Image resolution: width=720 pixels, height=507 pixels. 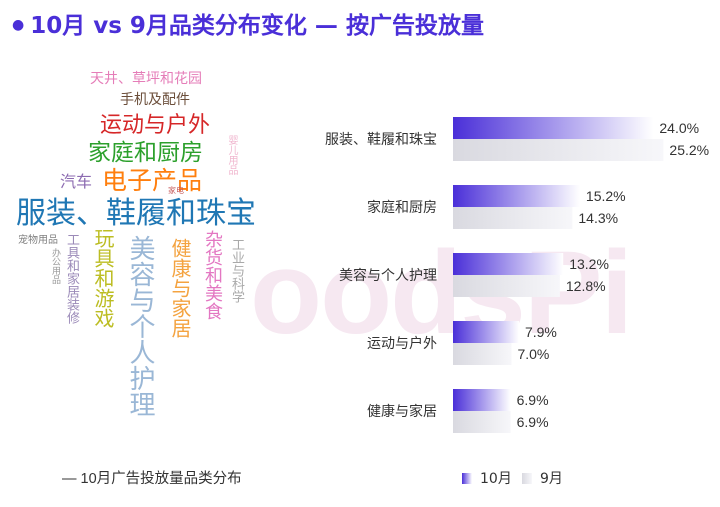 I want to click on chart-title: ● 10月 vs 9月品类分布变化 — 按广告投放量, so click(x=248, y=23).